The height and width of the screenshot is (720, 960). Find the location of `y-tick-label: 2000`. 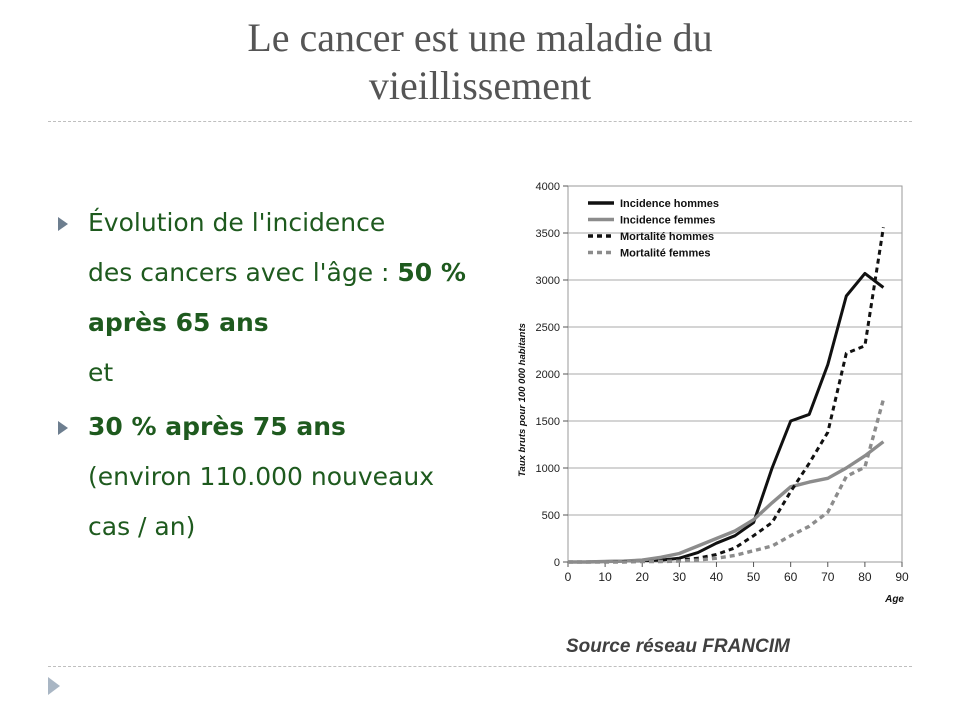

y-tick-label: 2000 is located at coordinates (548, 375).